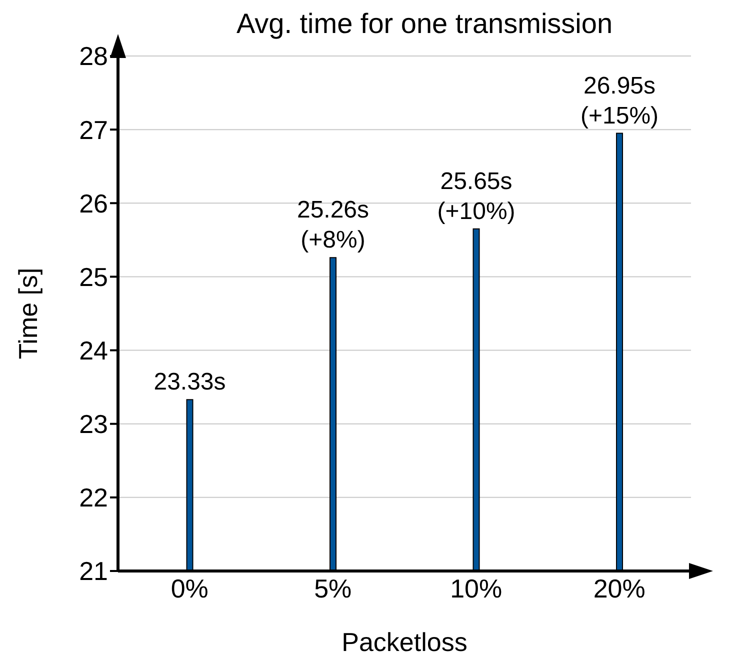 The width and height of the screenshot is (739, 669). What do you see at coordinates (190, 382) in the screenshot?
I see `data-label: 23.33s` at bounding box center [190, 382].